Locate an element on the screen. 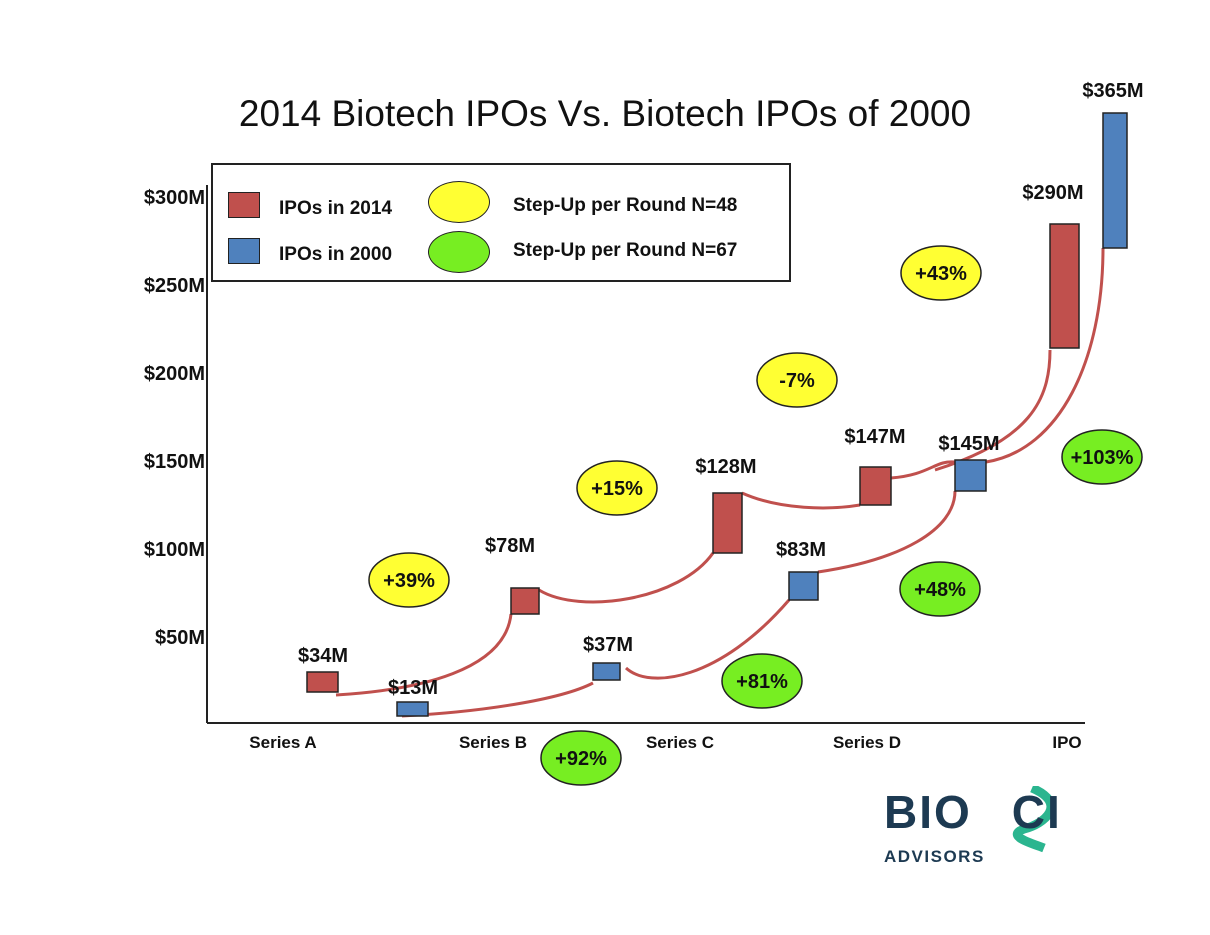 The image size is (1210, 935). dna-helix-icon is located at coordinates (1034, 819).